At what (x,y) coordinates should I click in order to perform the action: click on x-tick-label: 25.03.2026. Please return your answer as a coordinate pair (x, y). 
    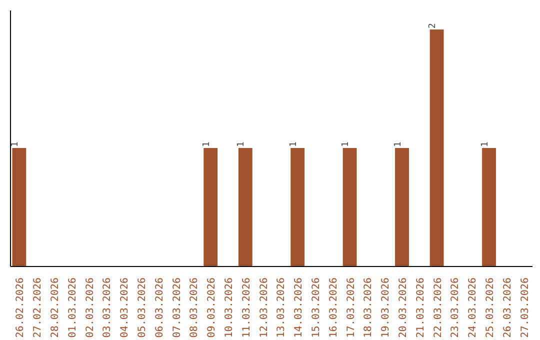
    Looking at the image, I should click on (490, 307).